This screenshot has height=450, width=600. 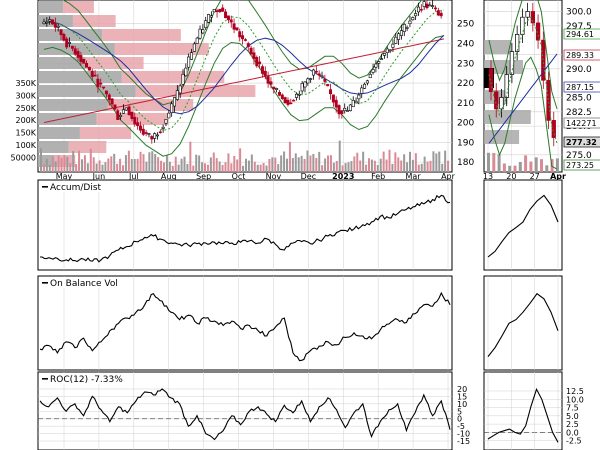 I want to click on inset-value-label: 294.61, so click(x=580, y=34).